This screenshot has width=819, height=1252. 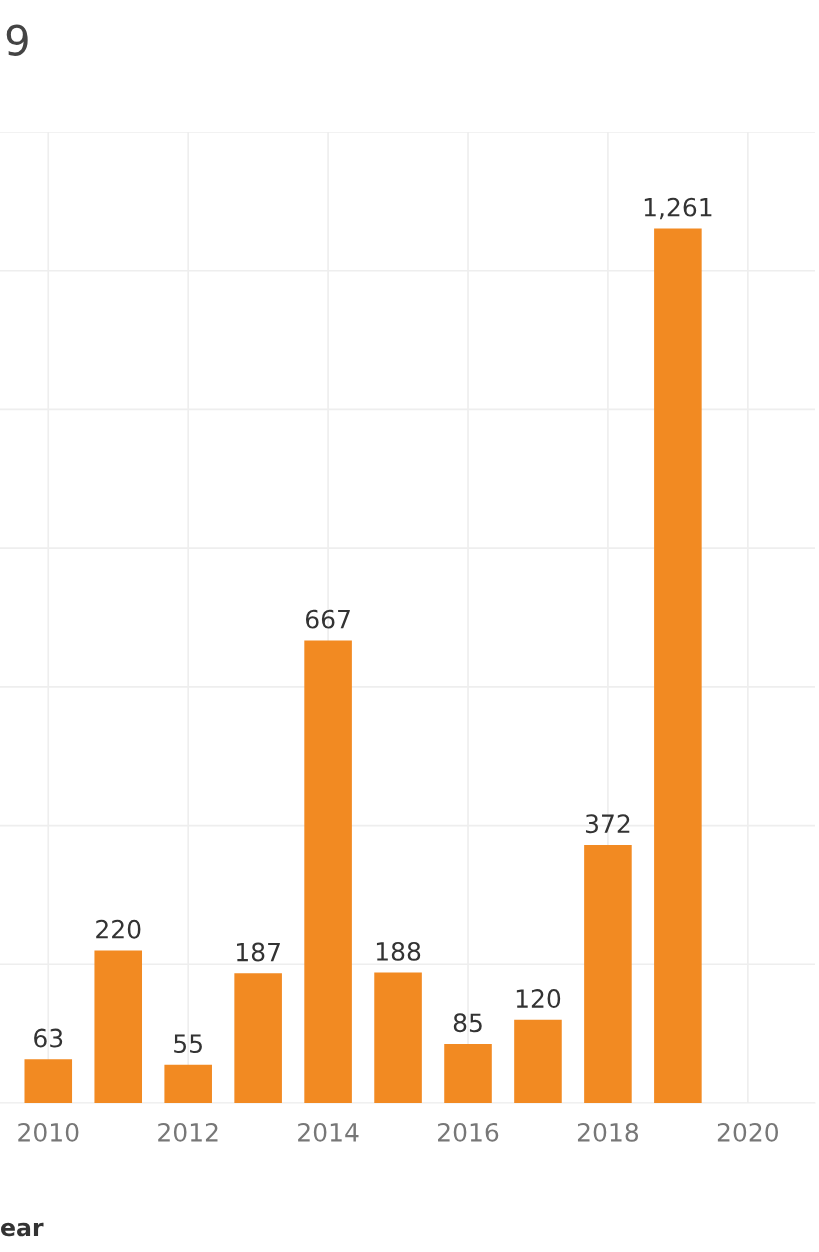 What do you see at coordinates (678, 208) in the screenshot?
I see `data-label: 1,261` at bounding box center [678, 208].